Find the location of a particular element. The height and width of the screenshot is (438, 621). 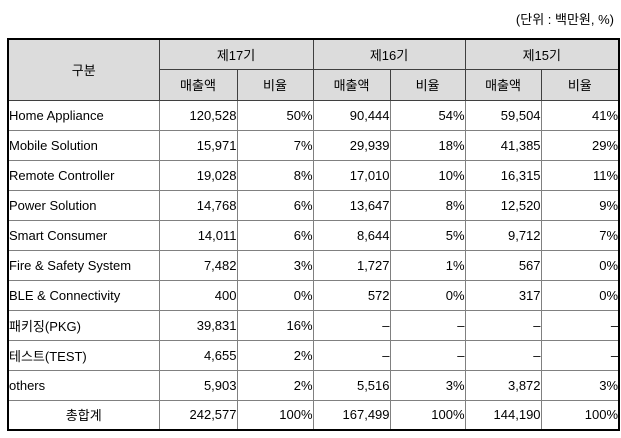

cell-value: 90,444 is located at coordinates (351, 115).